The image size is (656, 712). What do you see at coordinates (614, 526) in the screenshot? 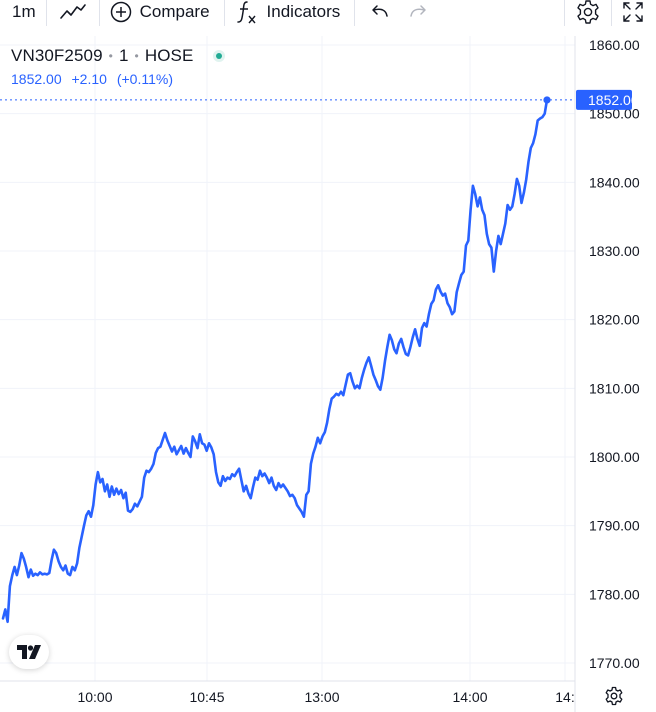
I see `y-tick-label: 1790.00` at bounding box center [614, 526].